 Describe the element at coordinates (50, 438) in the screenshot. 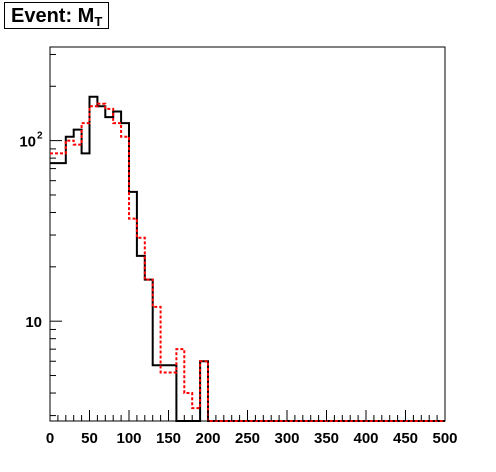

I see `x-tick-label: 0` at that location.